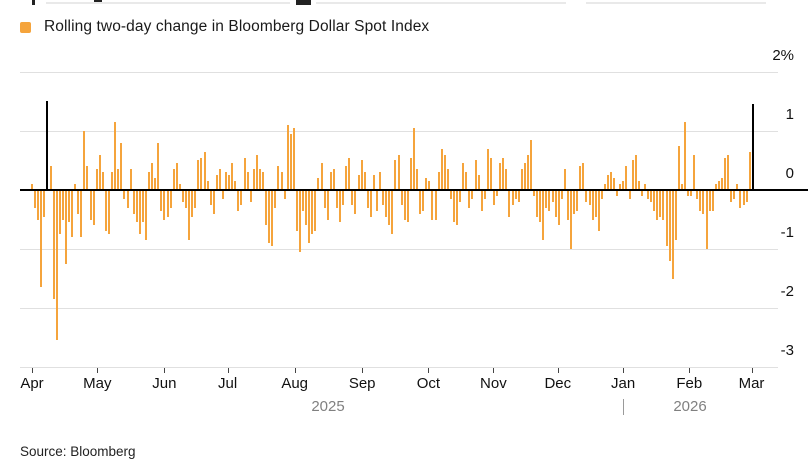  Describe the element at coordinates (47, 145) in the screenshot. I see `highlighted-bar` at that location.